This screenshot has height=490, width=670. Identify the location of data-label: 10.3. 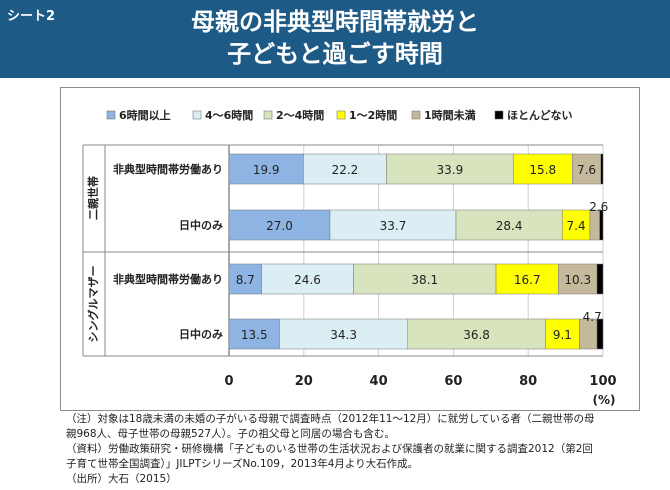
(577, 280).